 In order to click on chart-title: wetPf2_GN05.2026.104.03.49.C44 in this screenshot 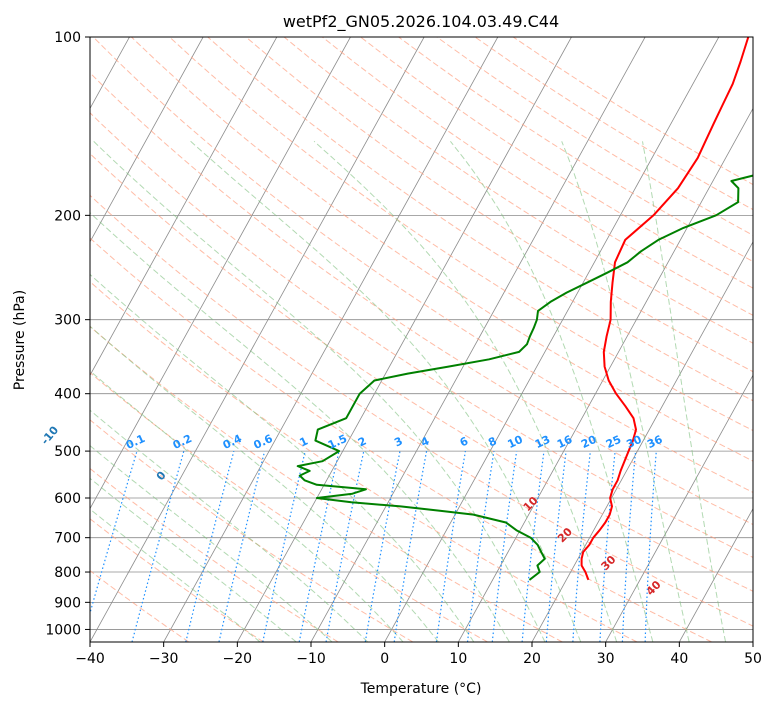, I will do `click(421, 22)`.